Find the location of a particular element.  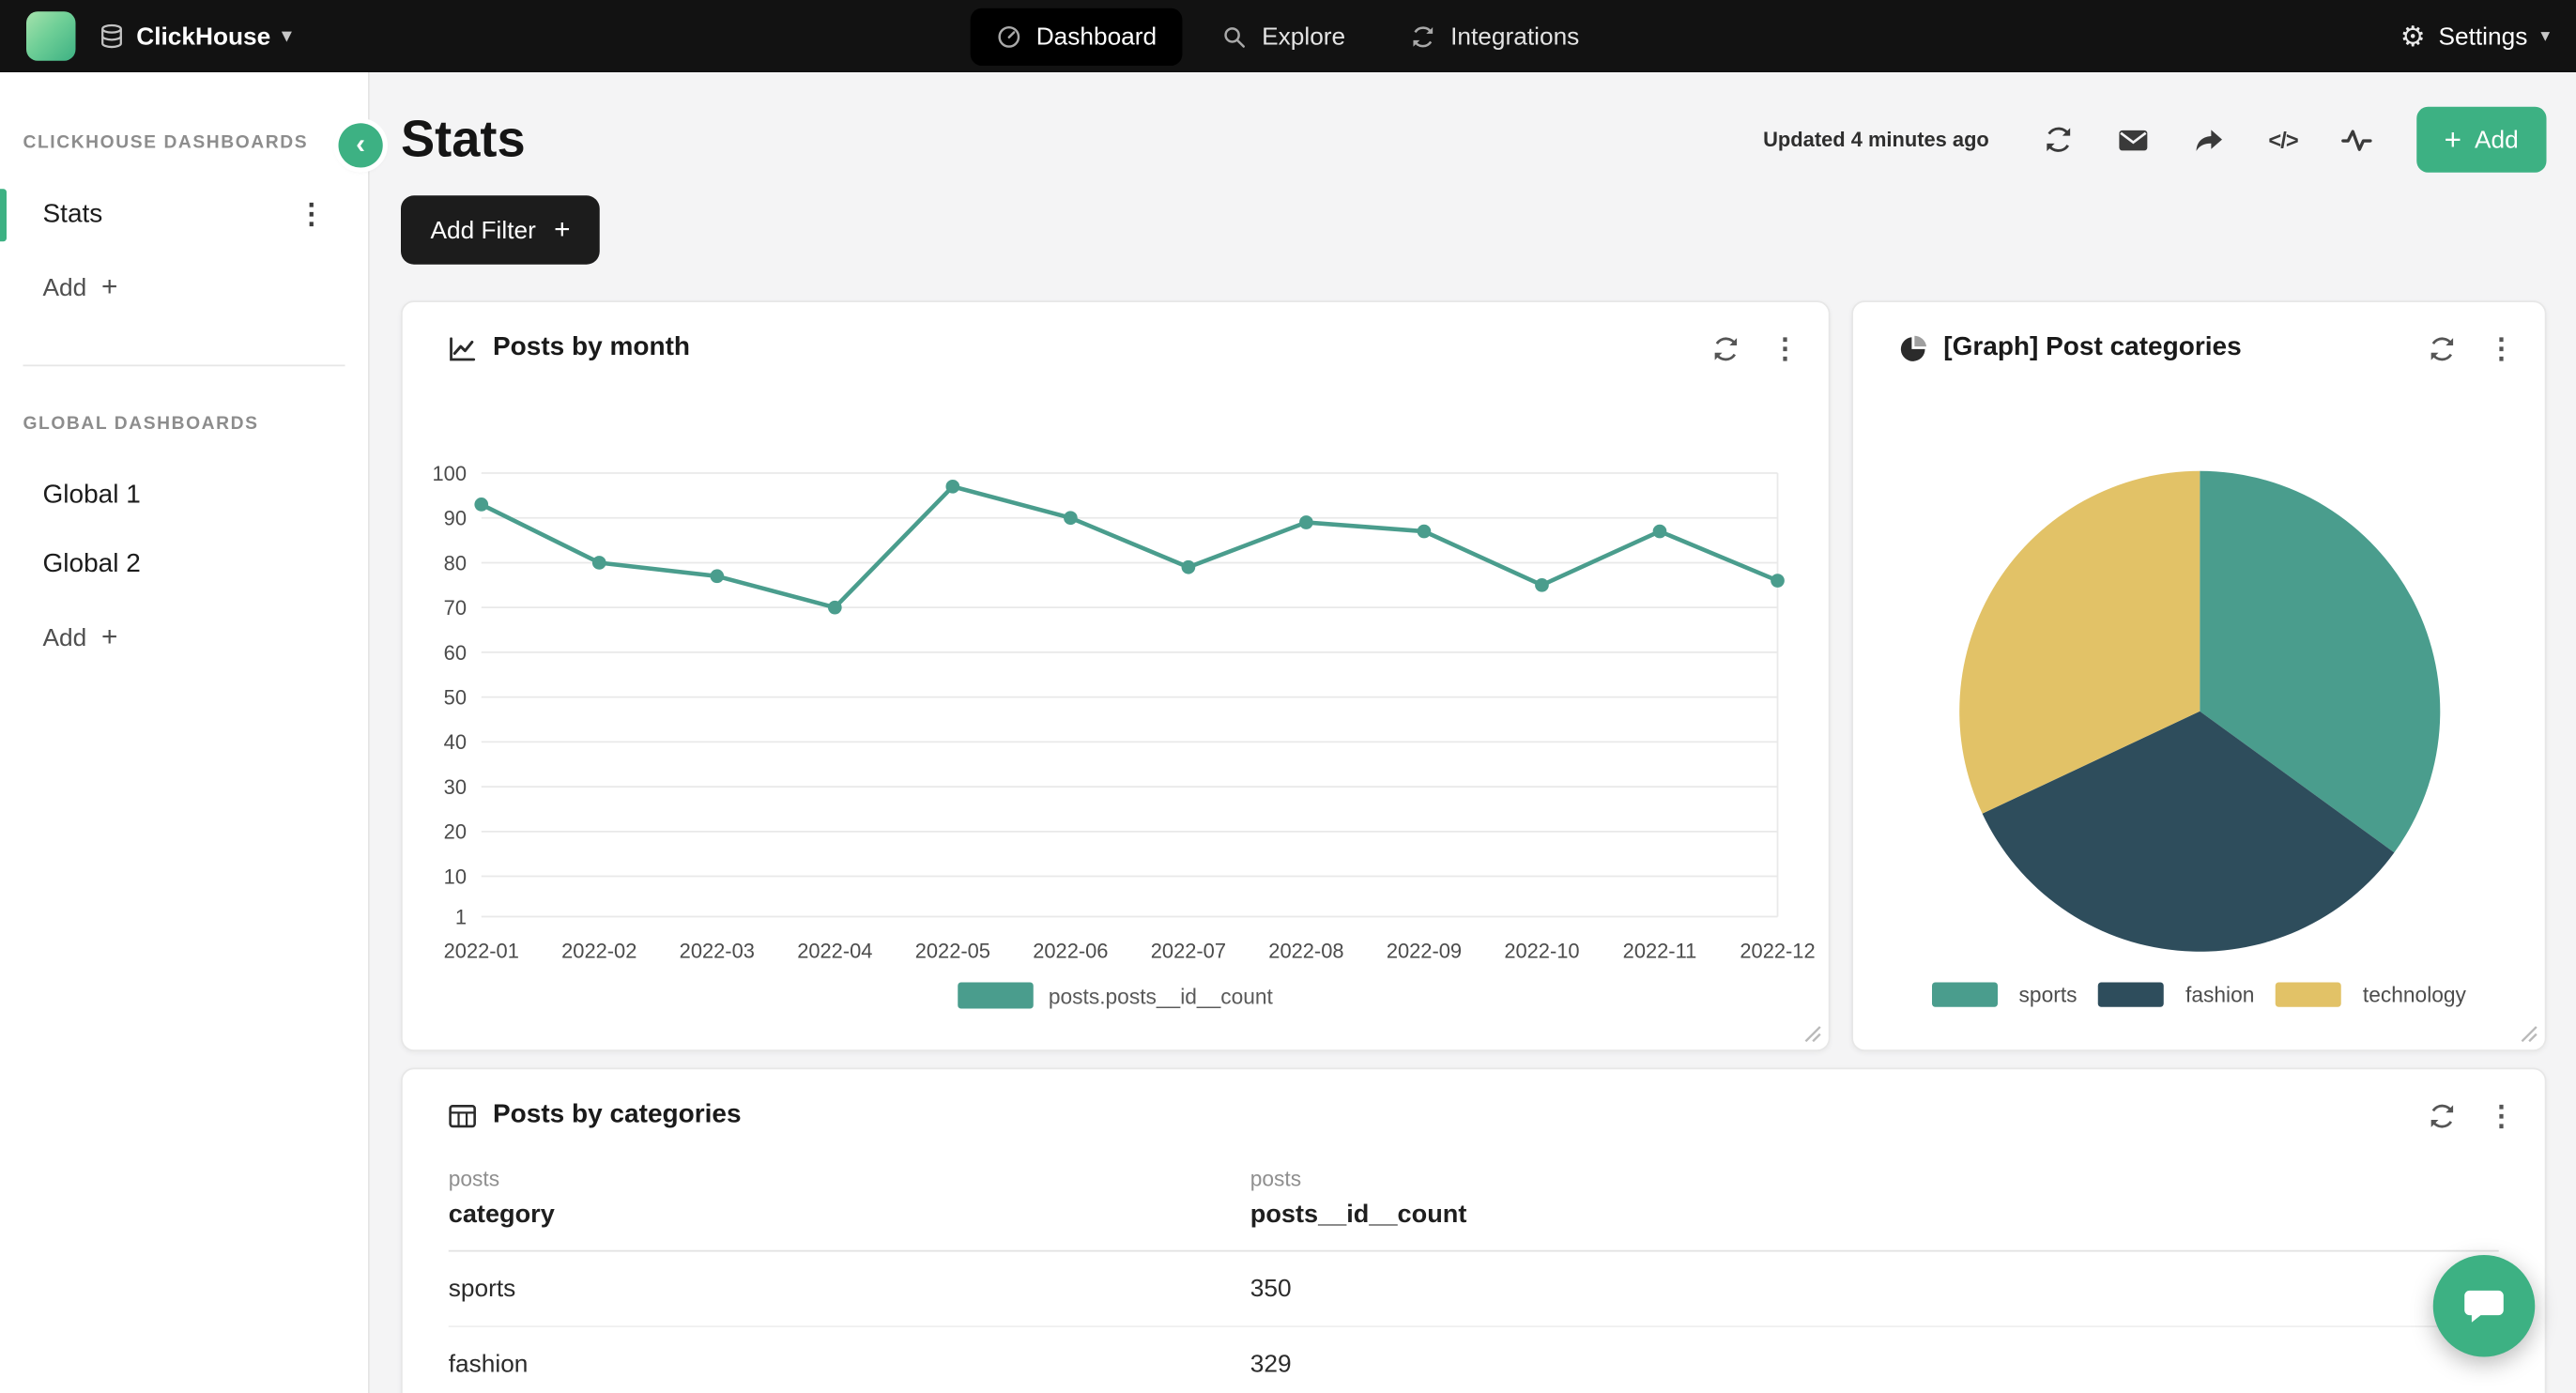

sidebar-item-global-2: Global 2 is located at coordinates (184, 565).